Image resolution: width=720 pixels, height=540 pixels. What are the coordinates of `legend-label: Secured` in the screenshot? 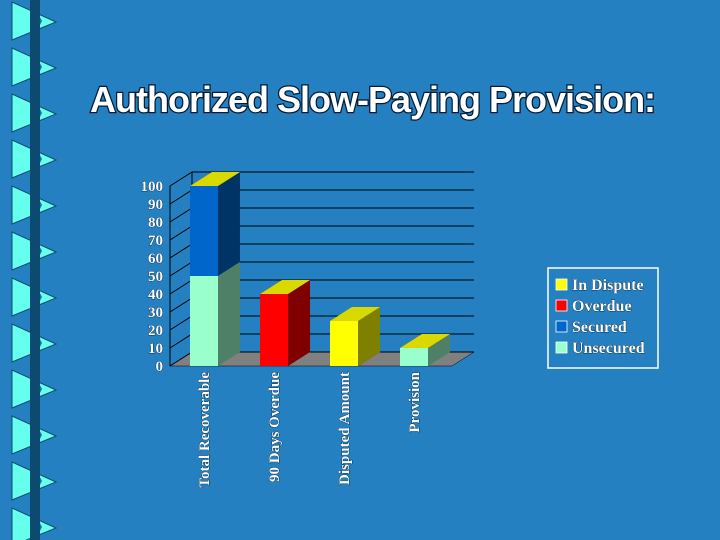 It's located at (599, 327).